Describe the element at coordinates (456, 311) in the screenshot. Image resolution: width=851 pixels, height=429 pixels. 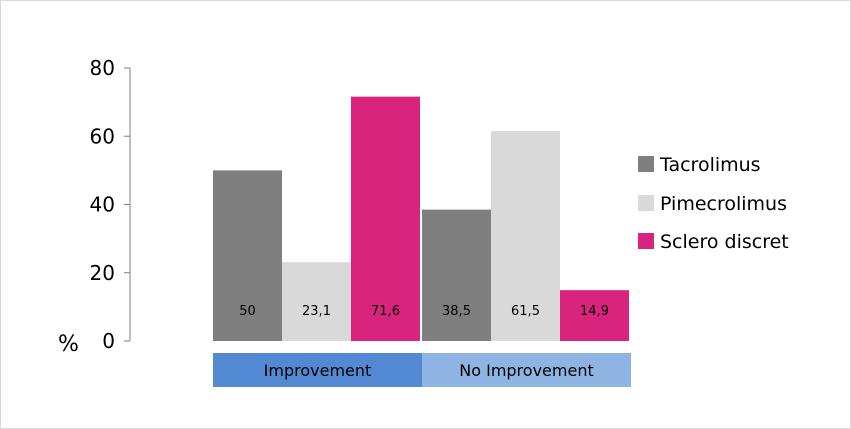
I see `data-label: 38,5` at that location.